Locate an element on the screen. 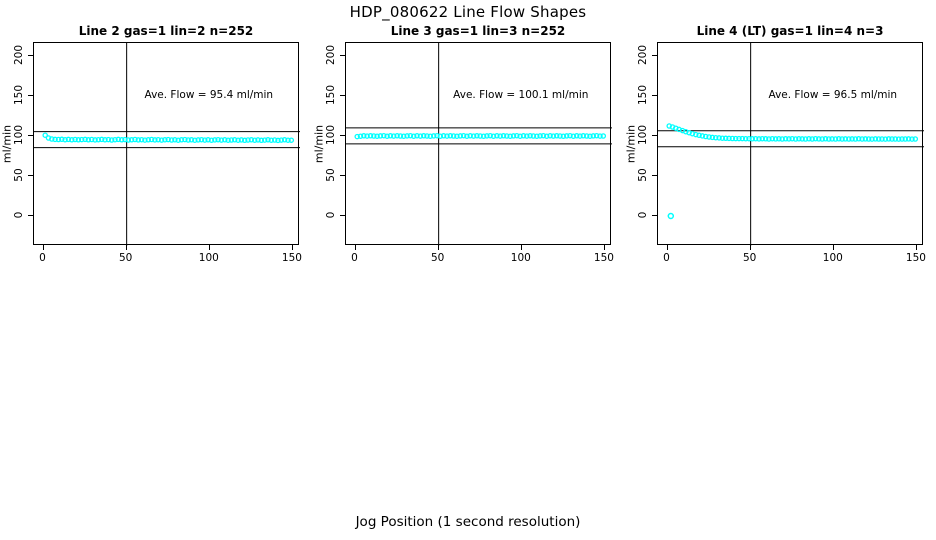  plot-area is located at coordinates (479, 144).